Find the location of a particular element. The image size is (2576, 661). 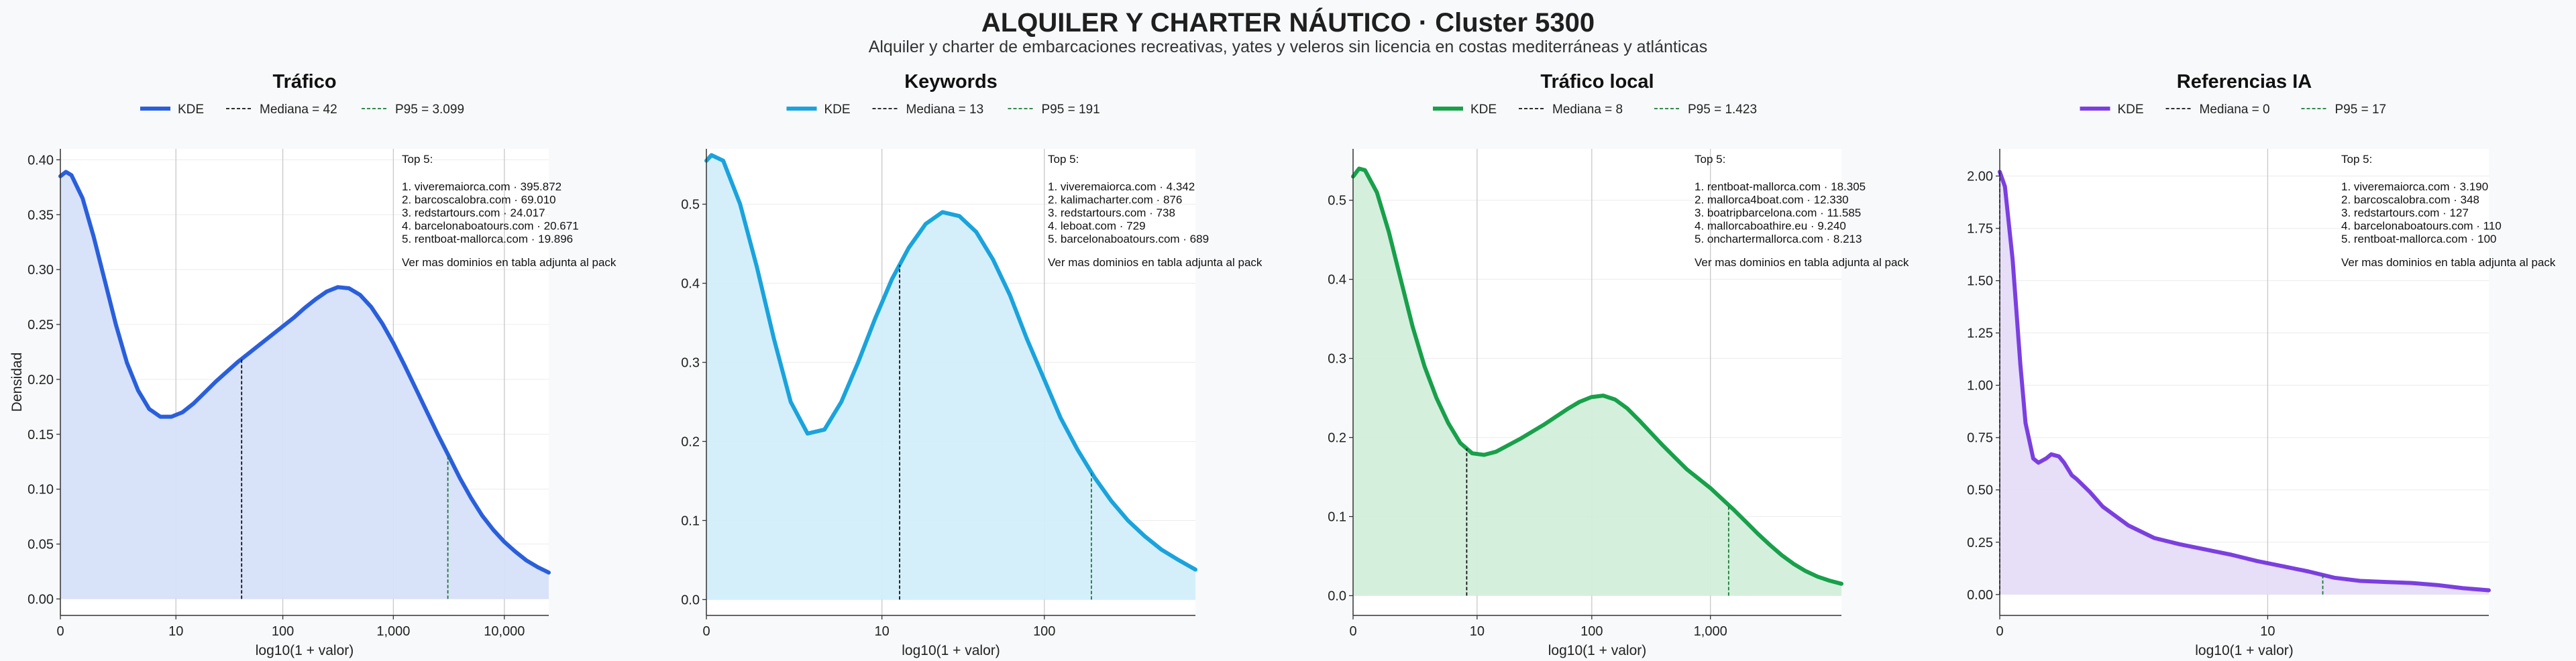

annotation-item: 4. barcelonaboatours.com · 20.671 is located at coordinates (490, 227).